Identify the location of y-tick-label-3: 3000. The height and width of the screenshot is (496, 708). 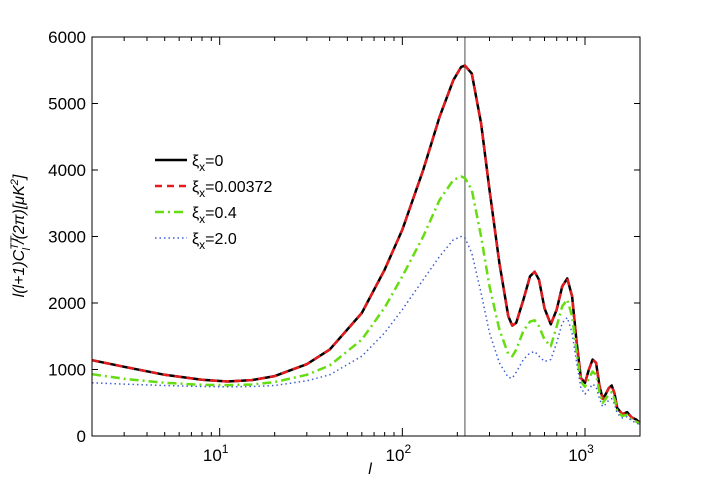
(67, 237).